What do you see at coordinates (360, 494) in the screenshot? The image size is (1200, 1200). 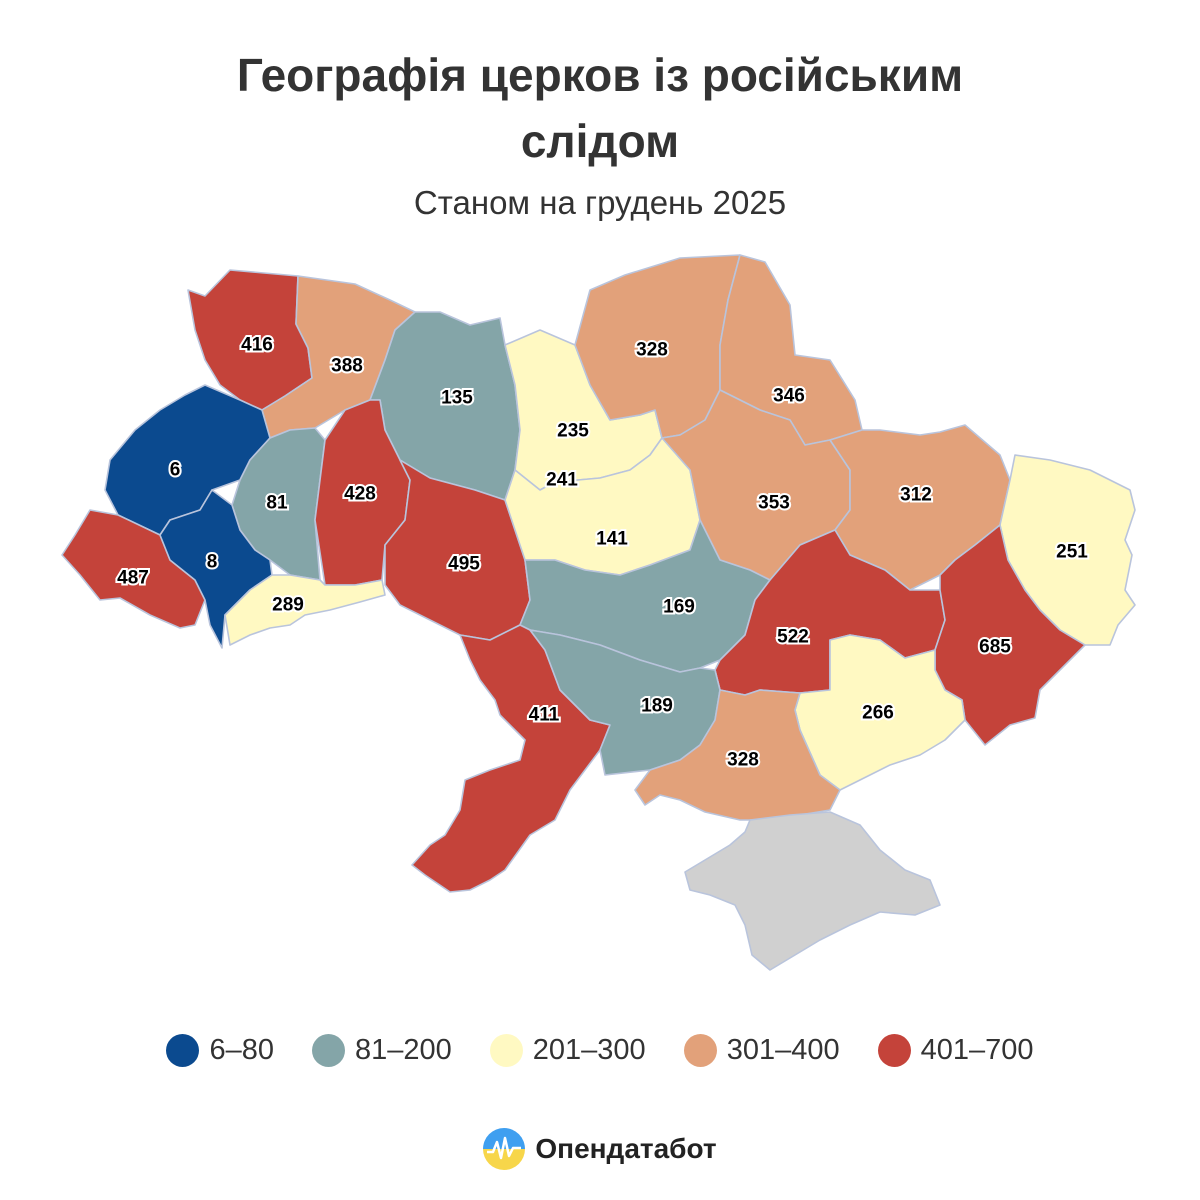 I see `region-label-khmelnytskyi: 428` at bounding box center [360, 494].